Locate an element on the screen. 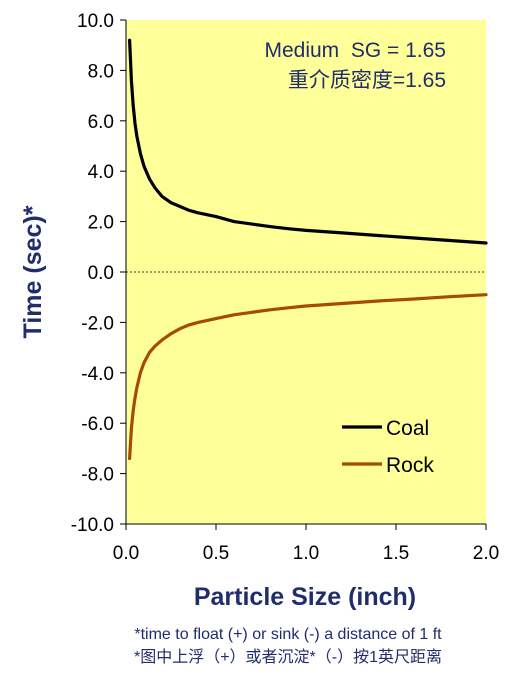 The image size is (524, 682). footnote-line-2: *图中上浮（+）或者沉淀*（-）按1英尺距离 is located at coordinates (288, 657).